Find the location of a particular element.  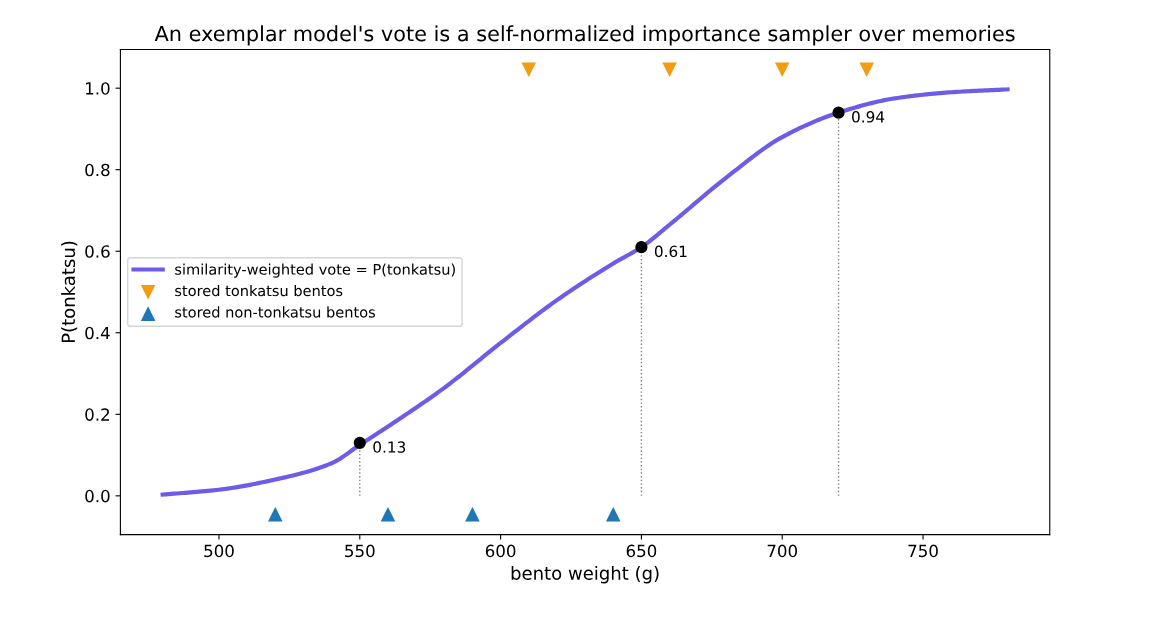

y-axis-title: P(tonkatsu) is located at coordinates (69, 292).